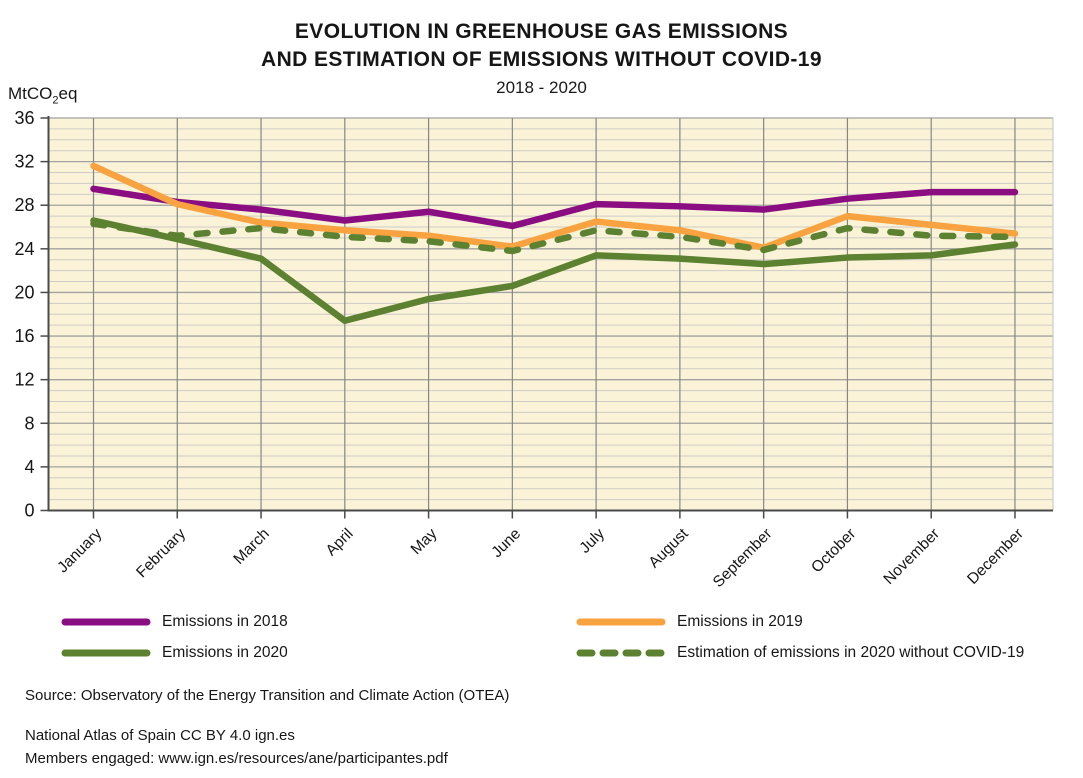  I want to click on svg-text: June, so click(506, 543).